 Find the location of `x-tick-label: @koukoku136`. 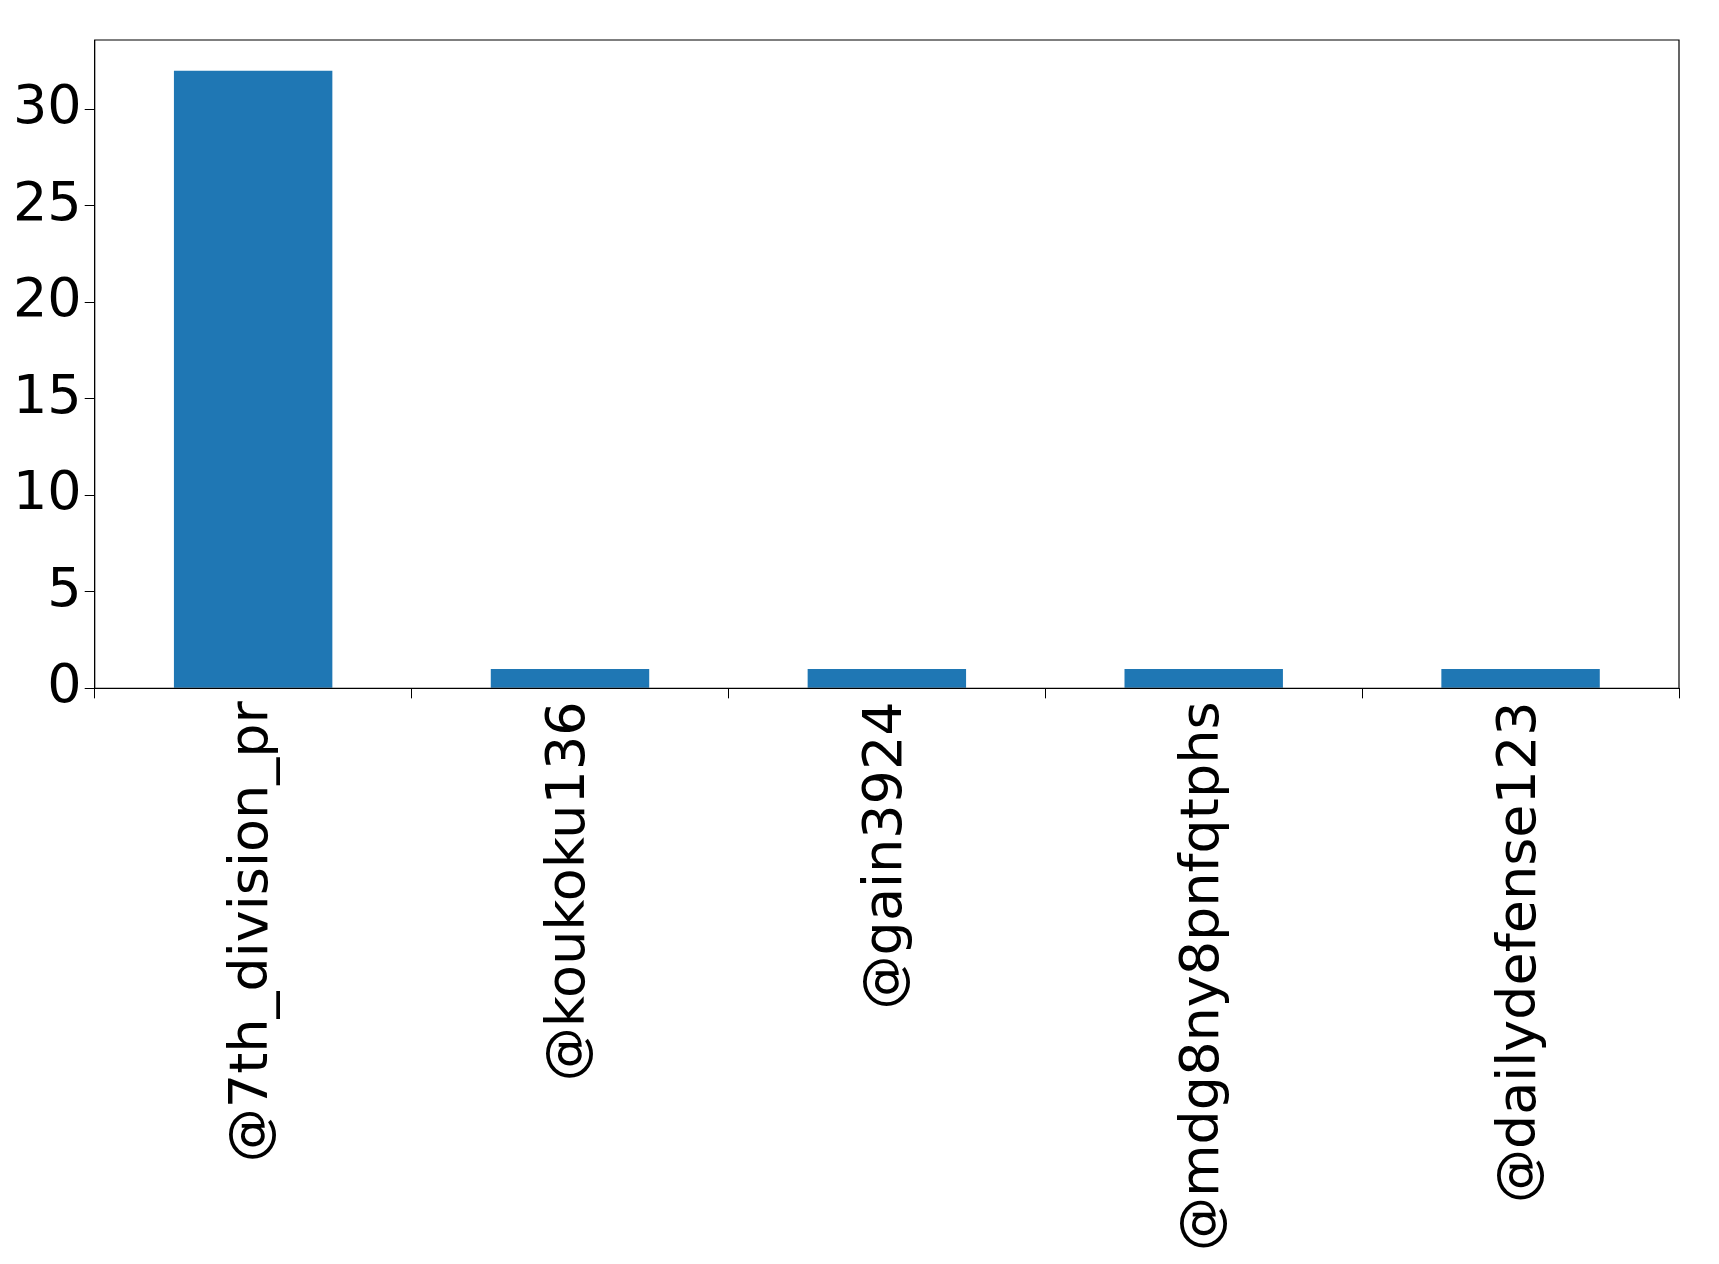

x-tick-label: @koukoku136 is located at coordinates (566, 891).